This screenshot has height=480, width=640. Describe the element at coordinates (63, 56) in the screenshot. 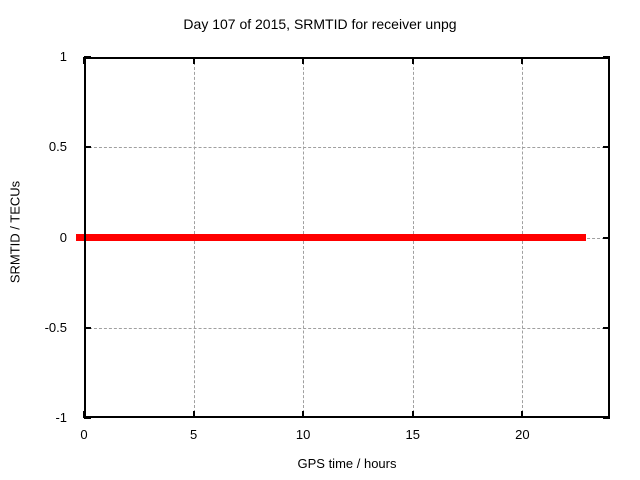

I see `y-tick-label: 1` at that location.